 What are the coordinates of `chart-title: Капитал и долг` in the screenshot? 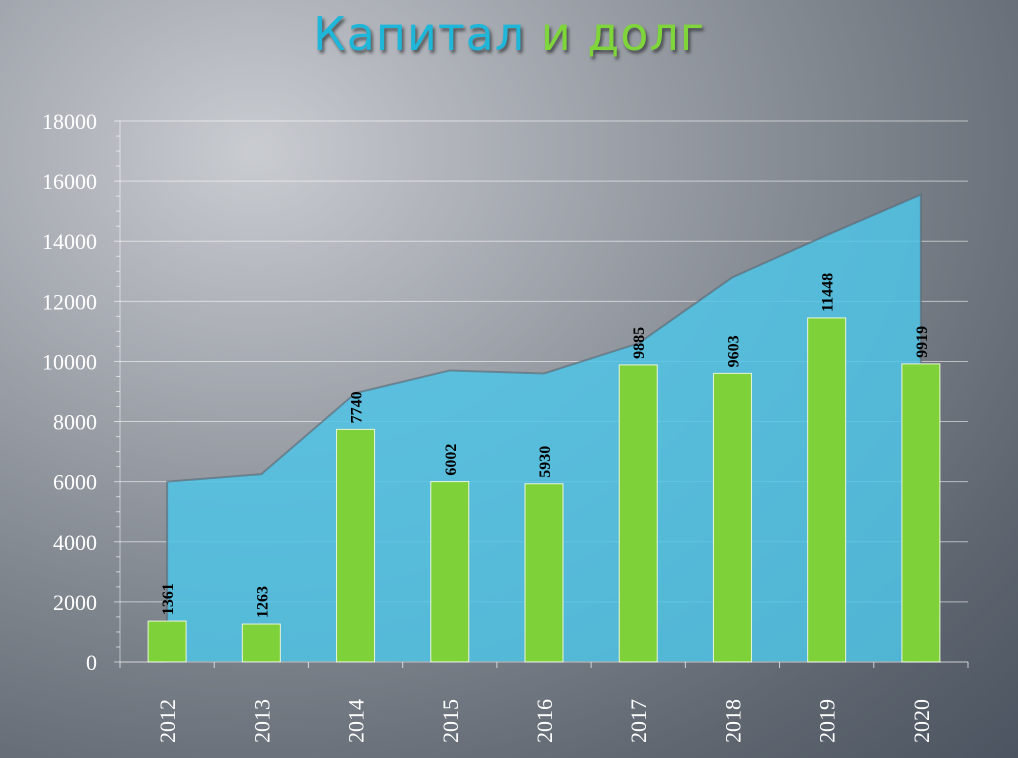 It's located at (509, 34).